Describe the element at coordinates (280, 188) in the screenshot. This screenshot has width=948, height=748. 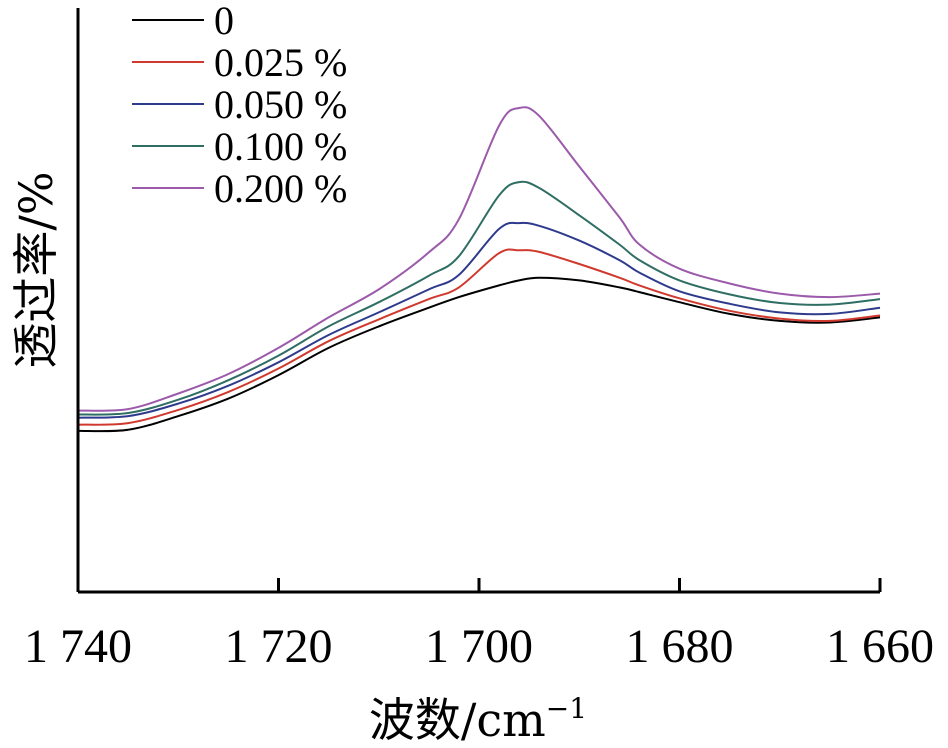
I see `legend-label-4: 0.200 %` at that location.